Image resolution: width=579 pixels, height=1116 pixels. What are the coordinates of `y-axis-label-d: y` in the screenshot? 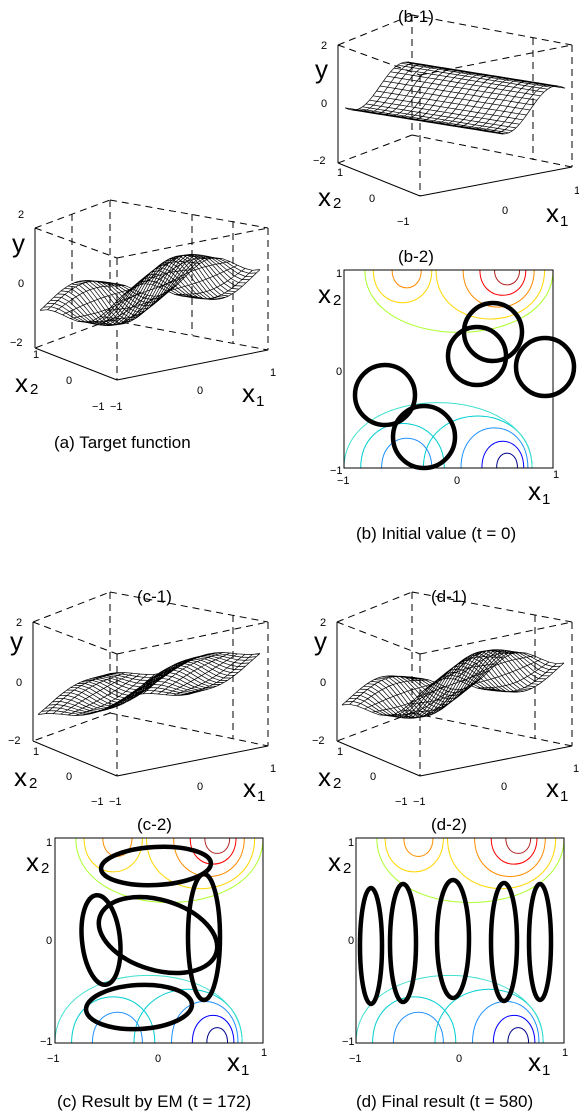 It's located at (320, 641).